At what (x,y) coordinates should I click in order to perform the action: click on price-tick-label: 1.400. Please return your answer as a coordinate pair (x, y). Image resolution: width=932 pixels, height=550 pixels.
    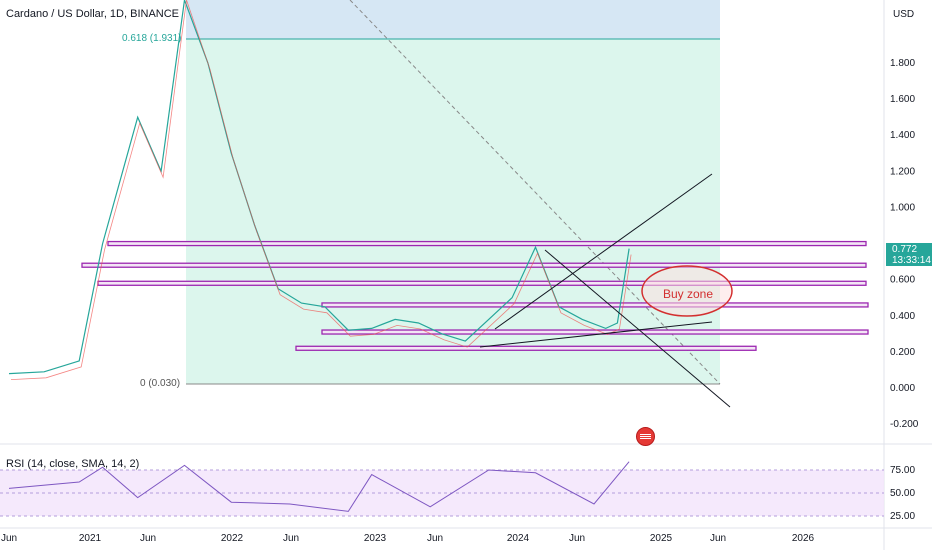
    Looking at the image, I should click on (902, 135).